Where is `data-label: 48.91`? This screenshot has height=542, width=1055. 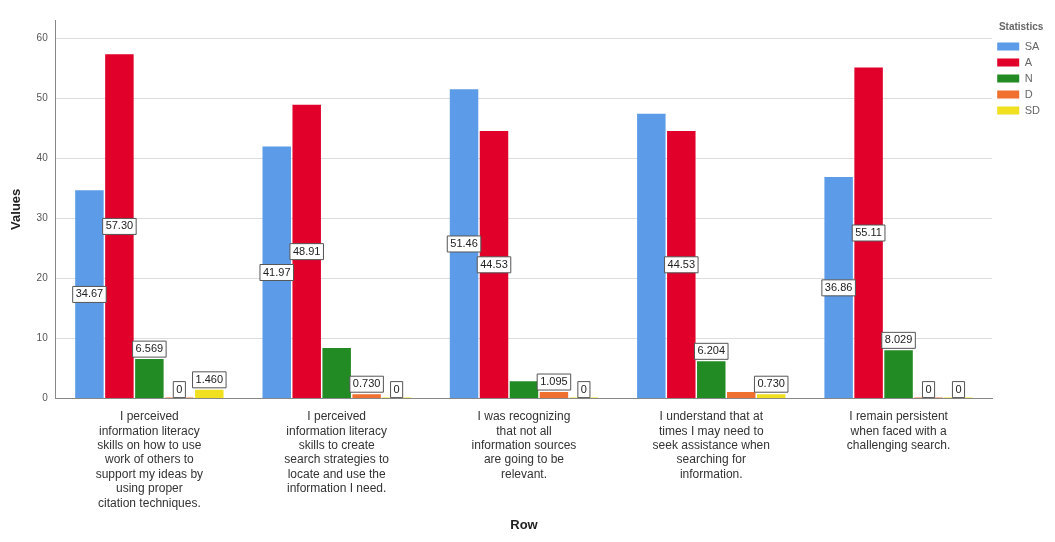
data-label: 48.91 is located at coordinates (306, 250).